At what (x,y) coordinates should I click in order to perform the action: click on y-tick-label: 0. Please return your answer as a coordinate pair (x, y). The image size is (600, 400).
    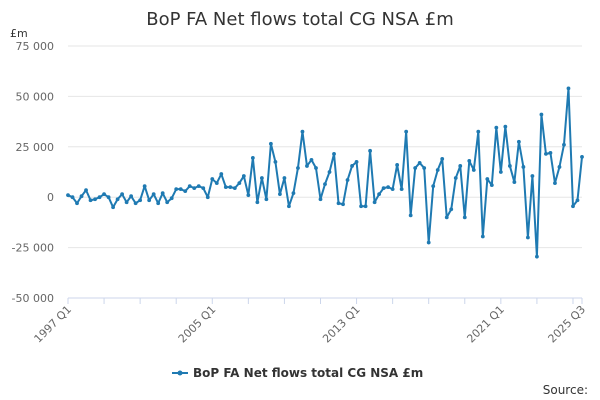
    Looking at the image, I should click on (50, 197).